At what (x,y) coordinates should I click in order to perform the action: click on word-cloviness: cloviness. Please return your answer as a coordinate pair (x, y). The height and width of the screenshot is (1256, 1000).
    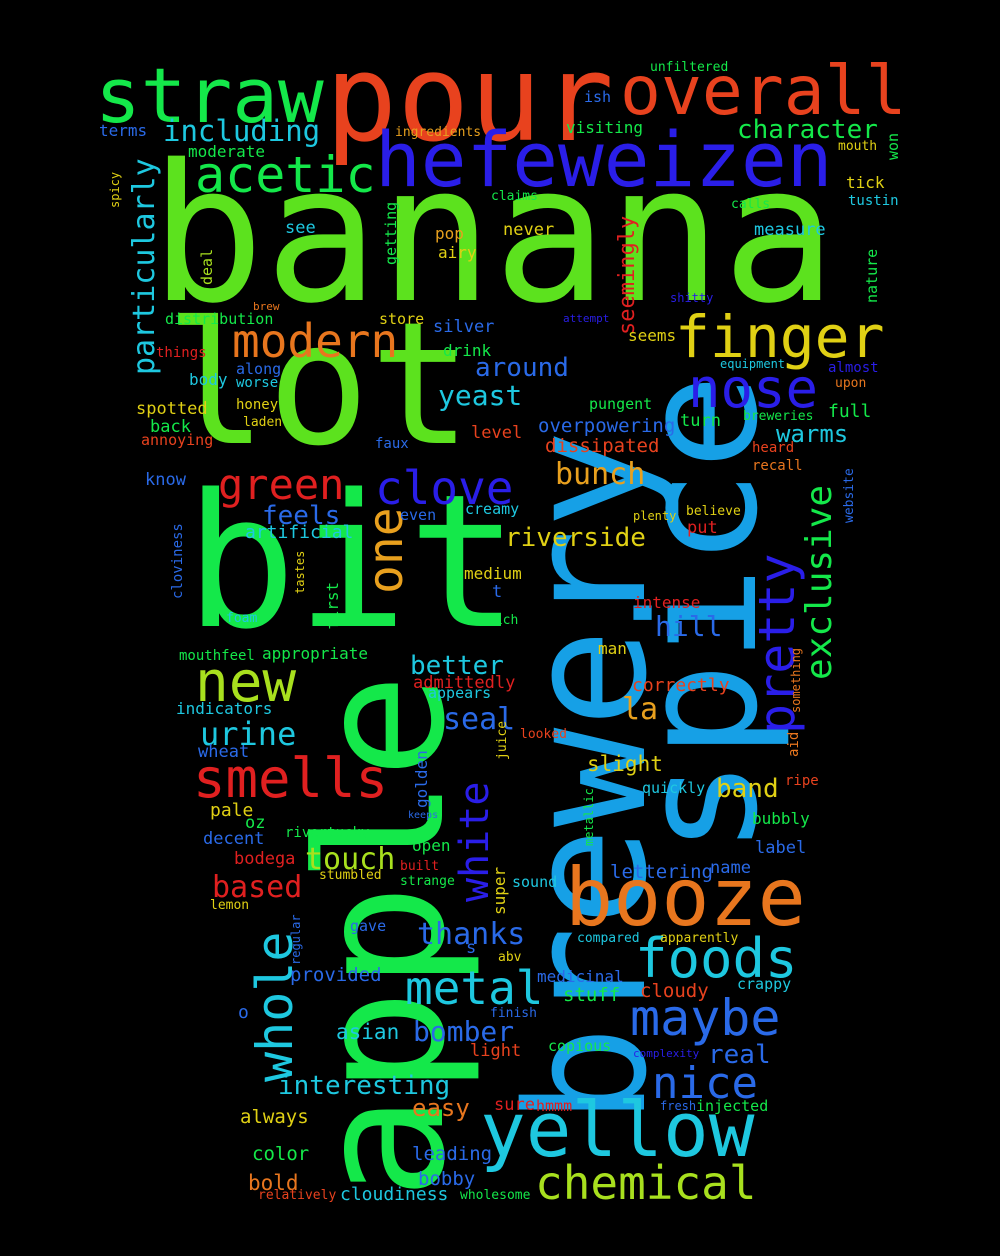
    Looking at the image, I should click on (178, 561).